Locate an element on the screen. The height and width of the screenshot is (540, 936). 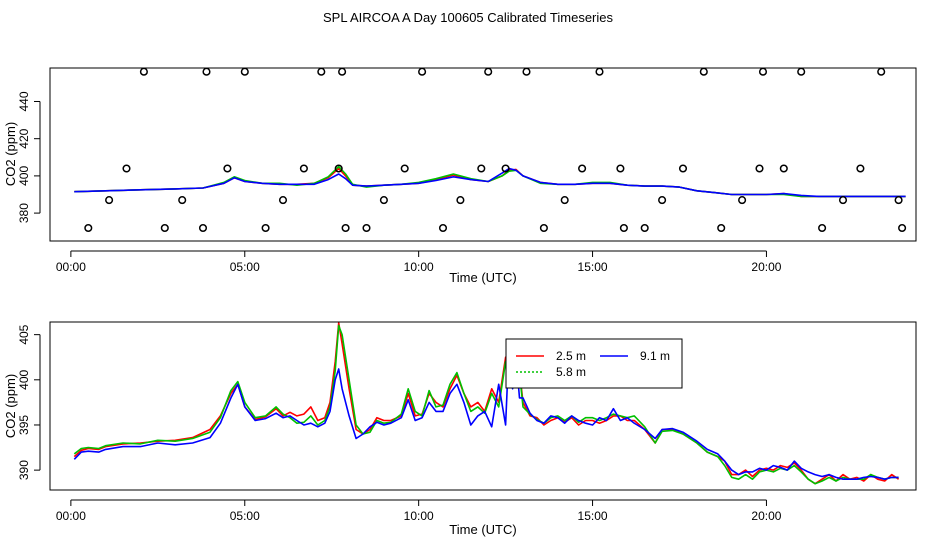
bottom-x-tick-label: 20:00 is located at coordinates (766, 516).